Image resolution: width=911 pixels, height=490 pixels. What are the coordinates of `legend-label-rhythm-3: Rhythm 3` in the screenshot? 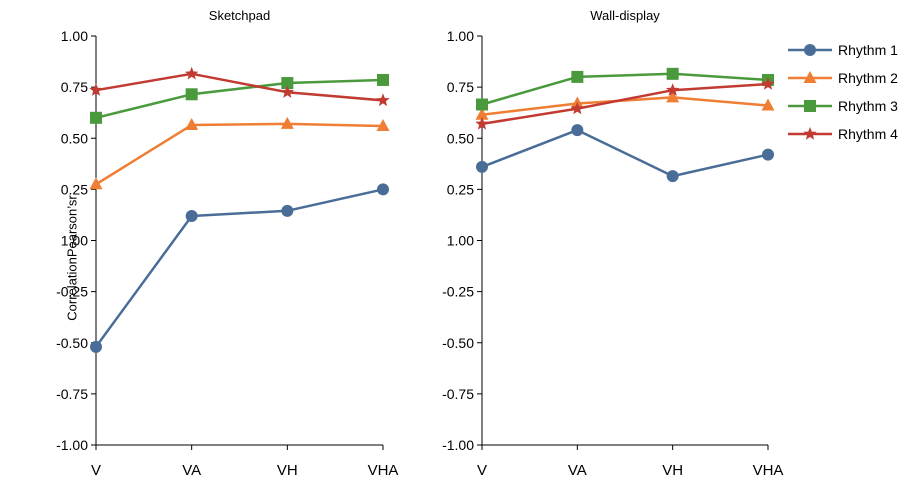 It's located at (868, 106).